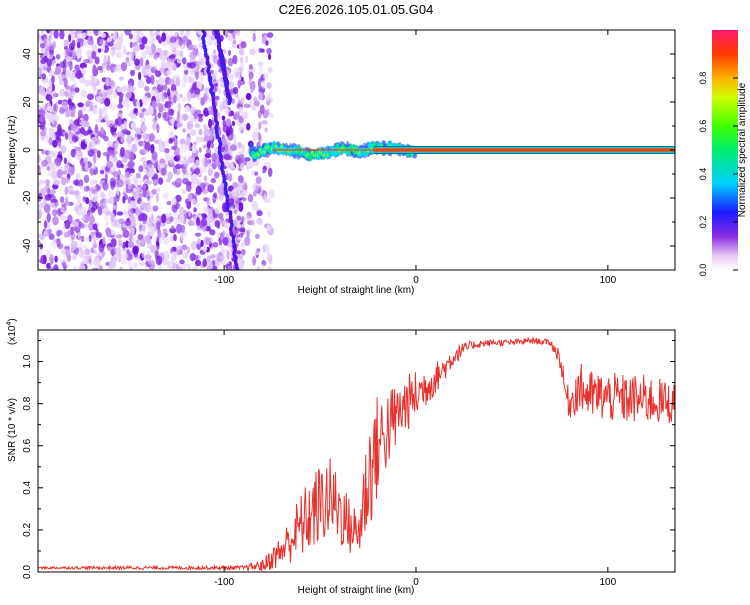 The image size is (750, 605). What do you see at coordinates (725, 150) in the screenshot?
I see `colorbar-gradient` at bounding box center [725, 150].